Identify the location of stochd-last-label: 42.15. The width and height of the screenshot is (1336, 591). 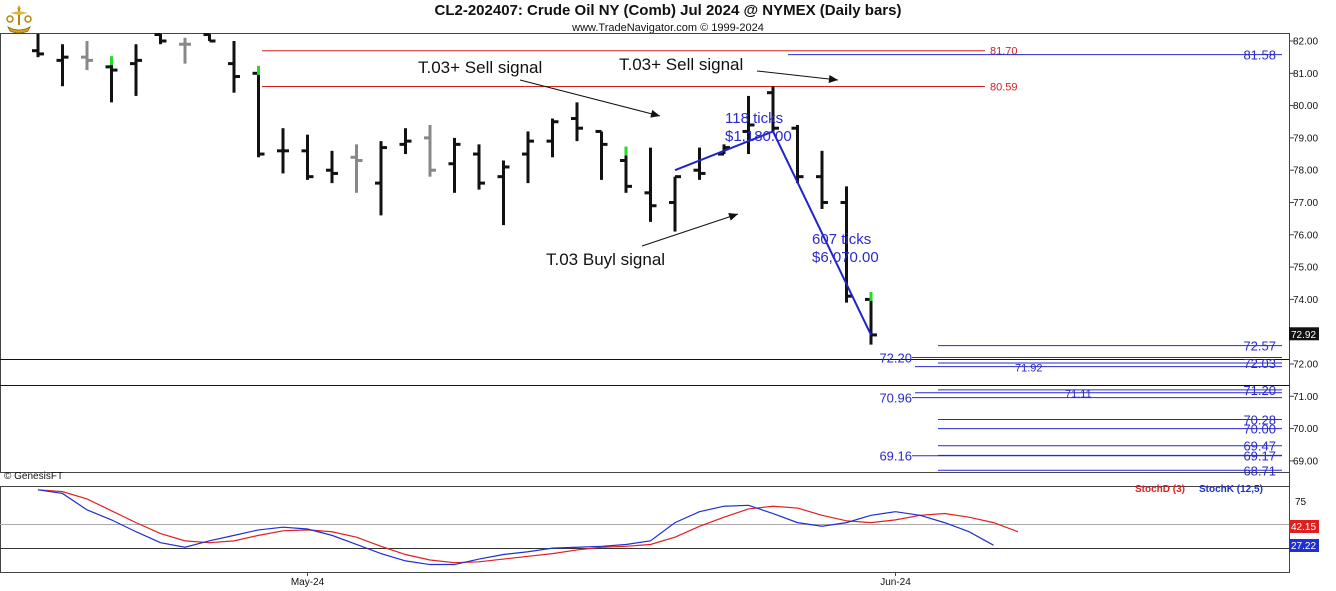
(1303, 527).